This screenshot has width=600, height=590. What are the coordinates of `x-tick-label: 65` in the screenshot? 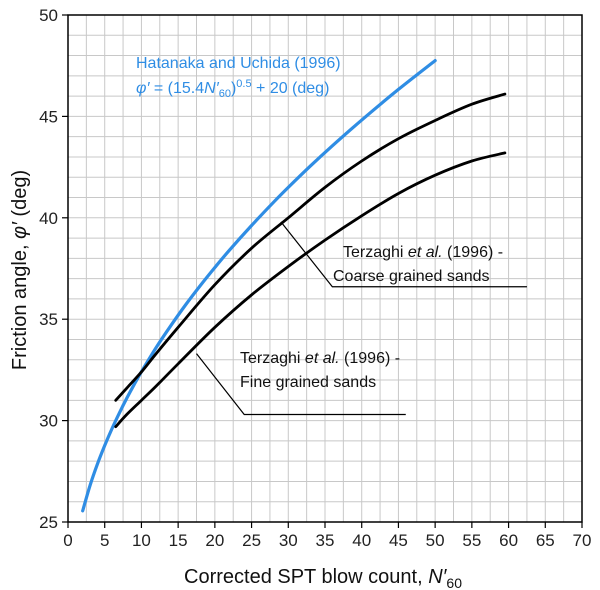 It's located at (545, 540).